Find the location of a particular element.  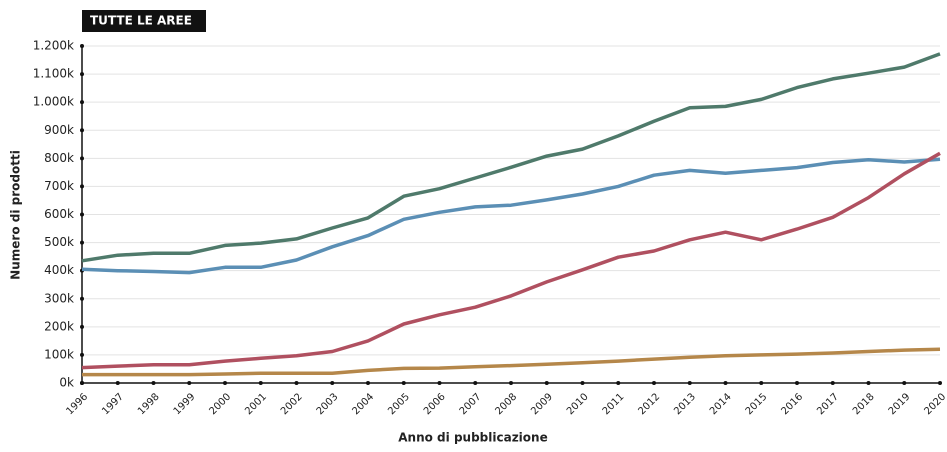

x-tick-label: 2019 is located at coordinates (900, 404).